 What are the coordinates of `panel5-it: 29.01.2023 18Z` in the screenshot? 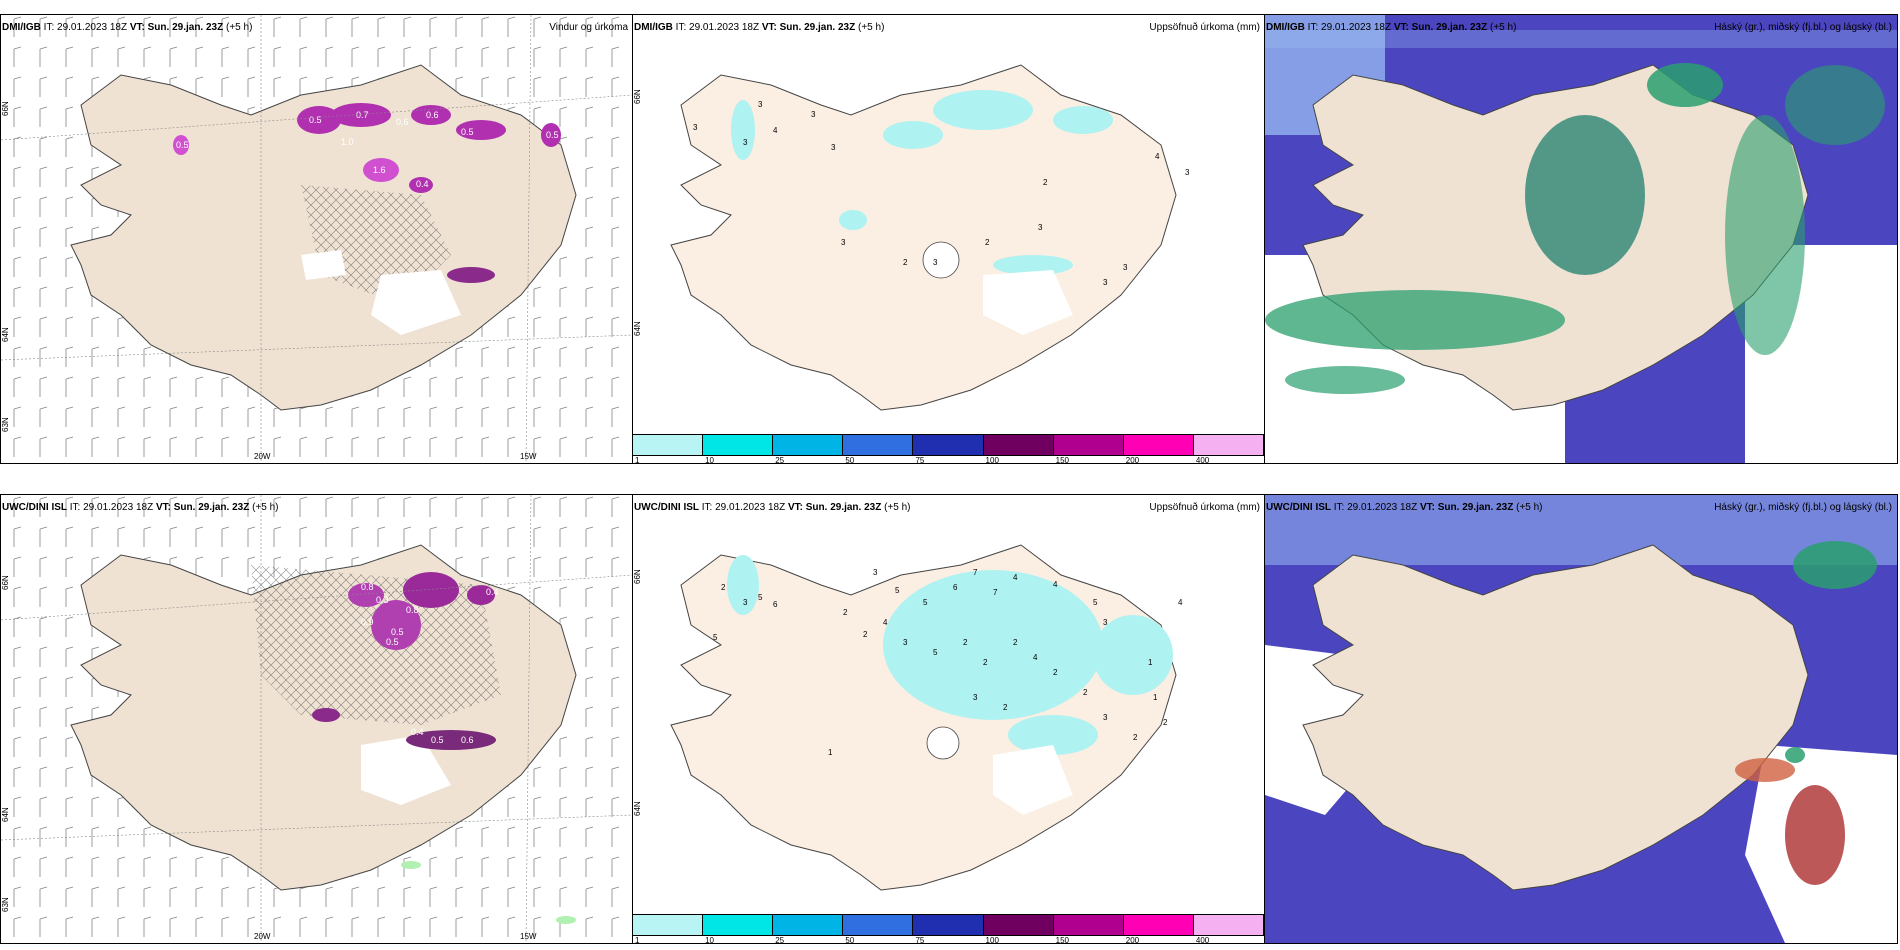 It's located at (750, 507).